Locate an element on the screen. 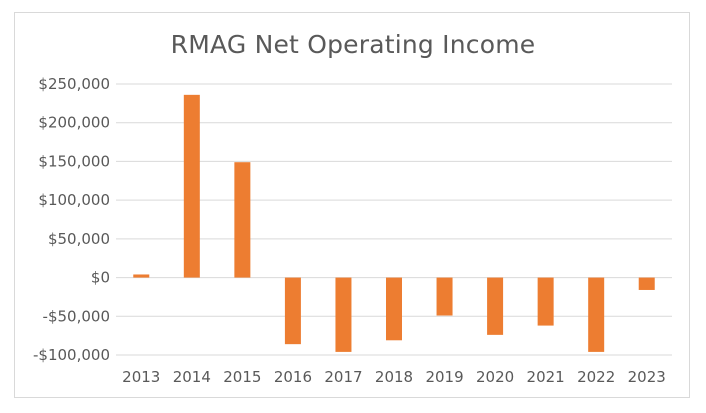 The image size is (706, 413). x-tick-label: 2018 is located at coordinates (394, 377).